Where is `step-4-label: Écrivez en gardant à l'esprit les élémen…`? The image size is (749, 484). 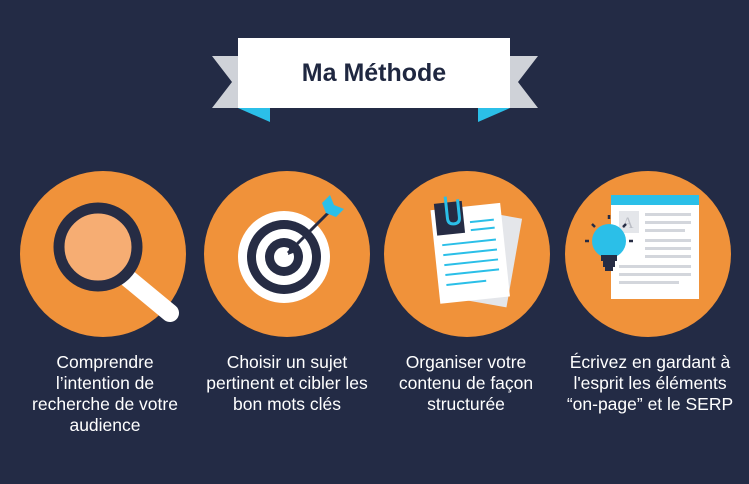
step-4-label: Écrivez en gardant à l'esprit les élémen… is located at coordinates (650, 383).